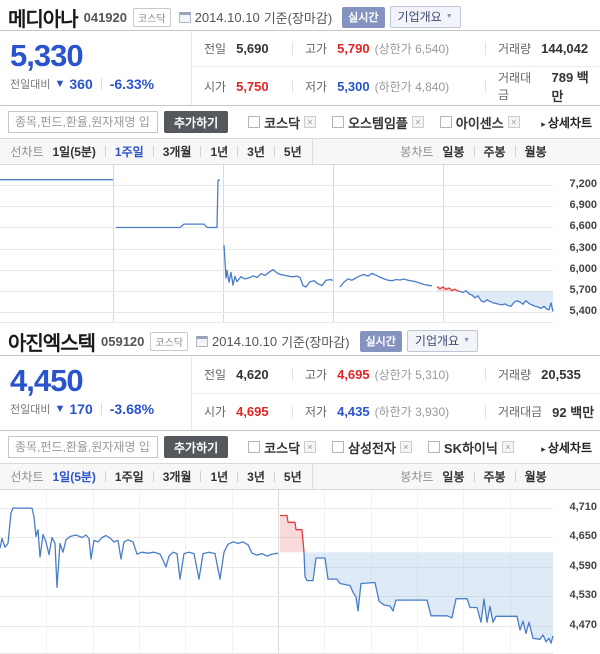 This screenshot has width=600, height=654. Describe the element at coordinates (52, 343) in the screenshot. I see `stock-title: 아진엑스텍` at that location.